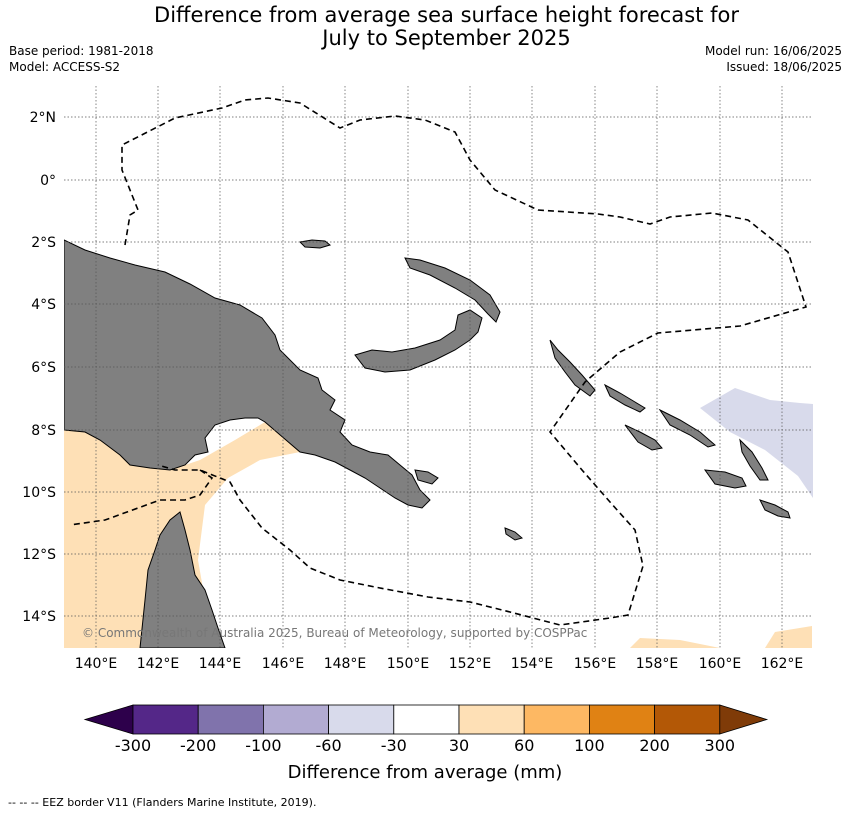 The width and height of the screenshot is (850, 816). Describe the element at coordinates (782, 664) in the screenshot. I see `lon-label: 162°E` at that location.